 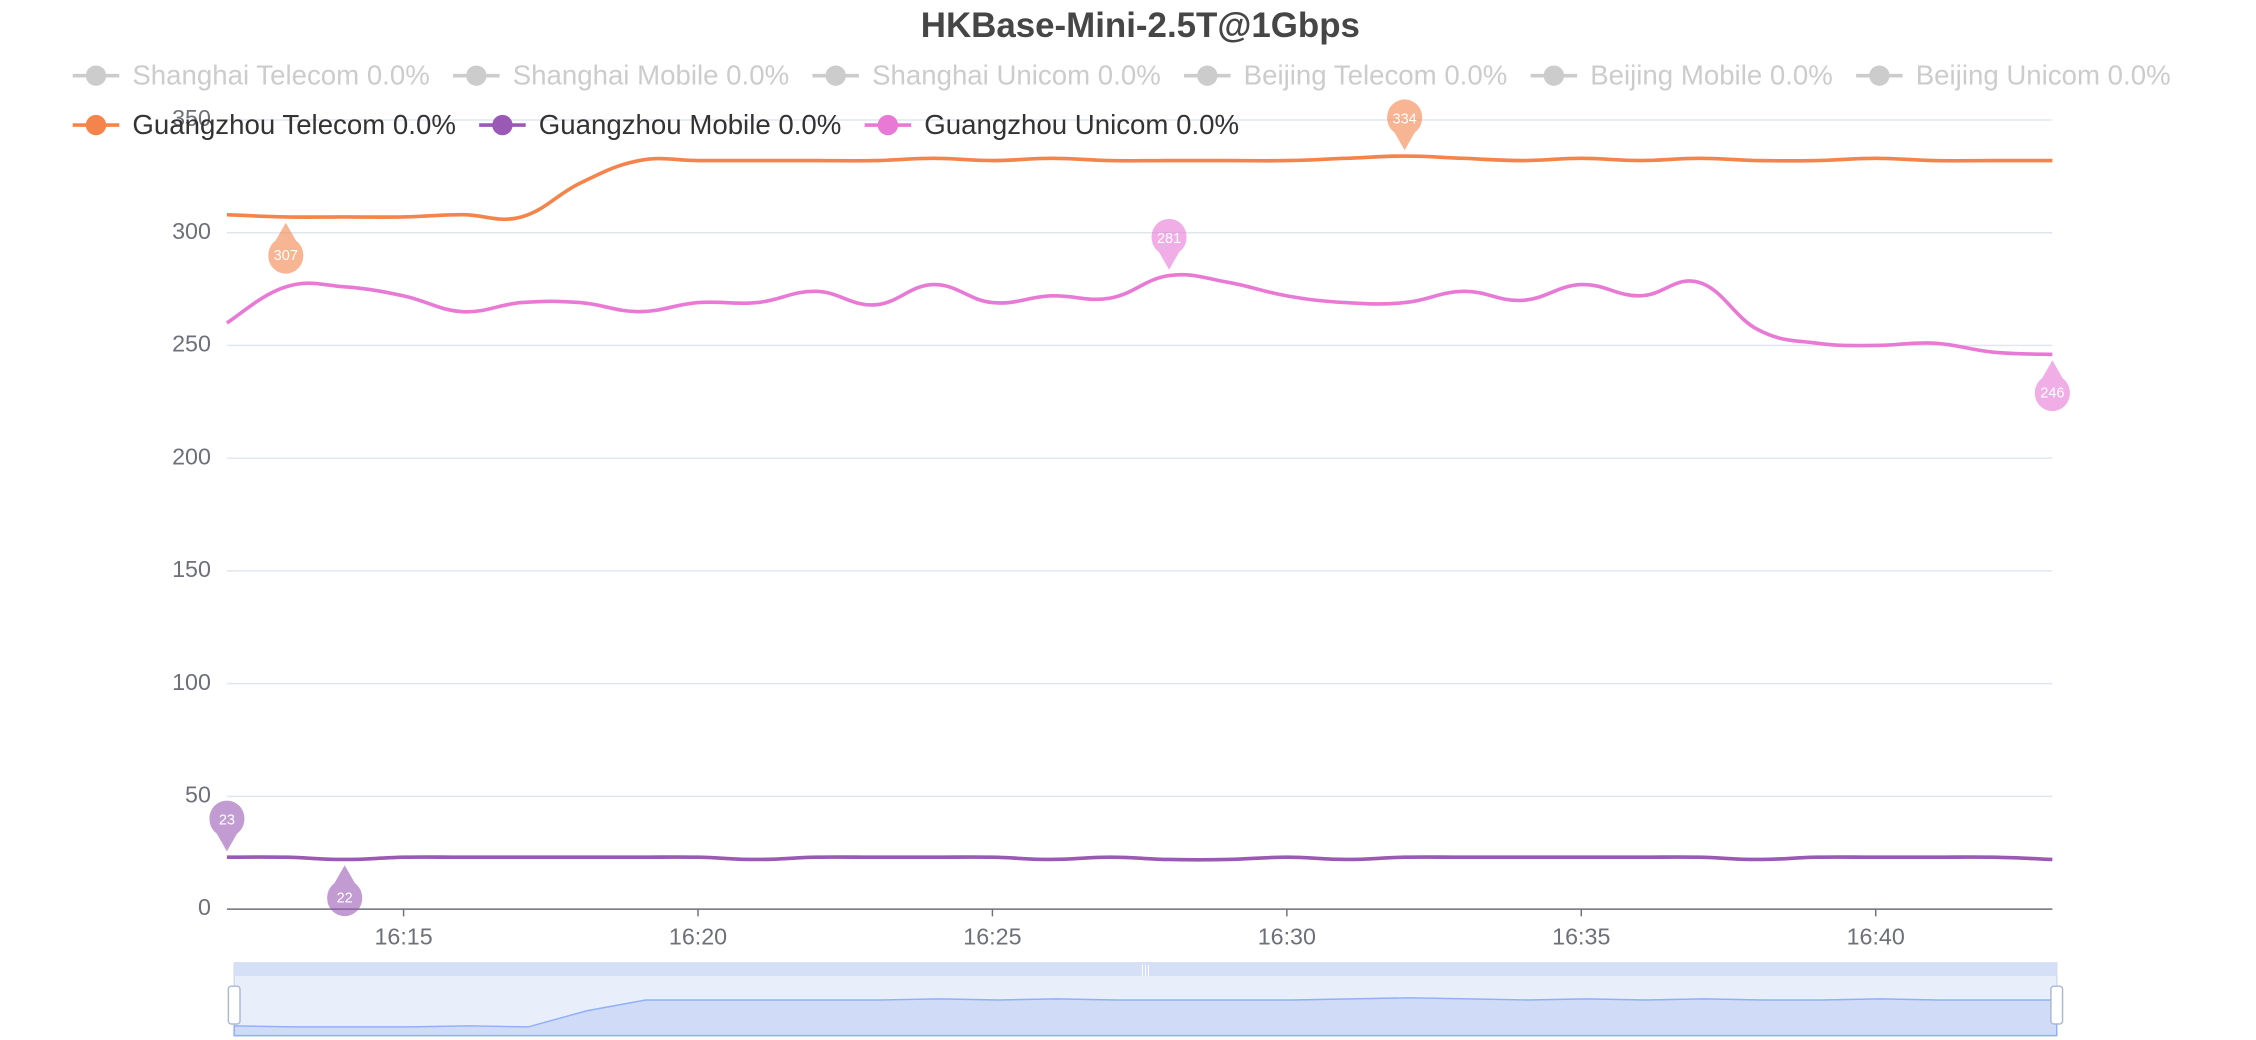 I want to click on legend-label: Shanghai Unicom 0.0%, so click(x=1016, y=74).